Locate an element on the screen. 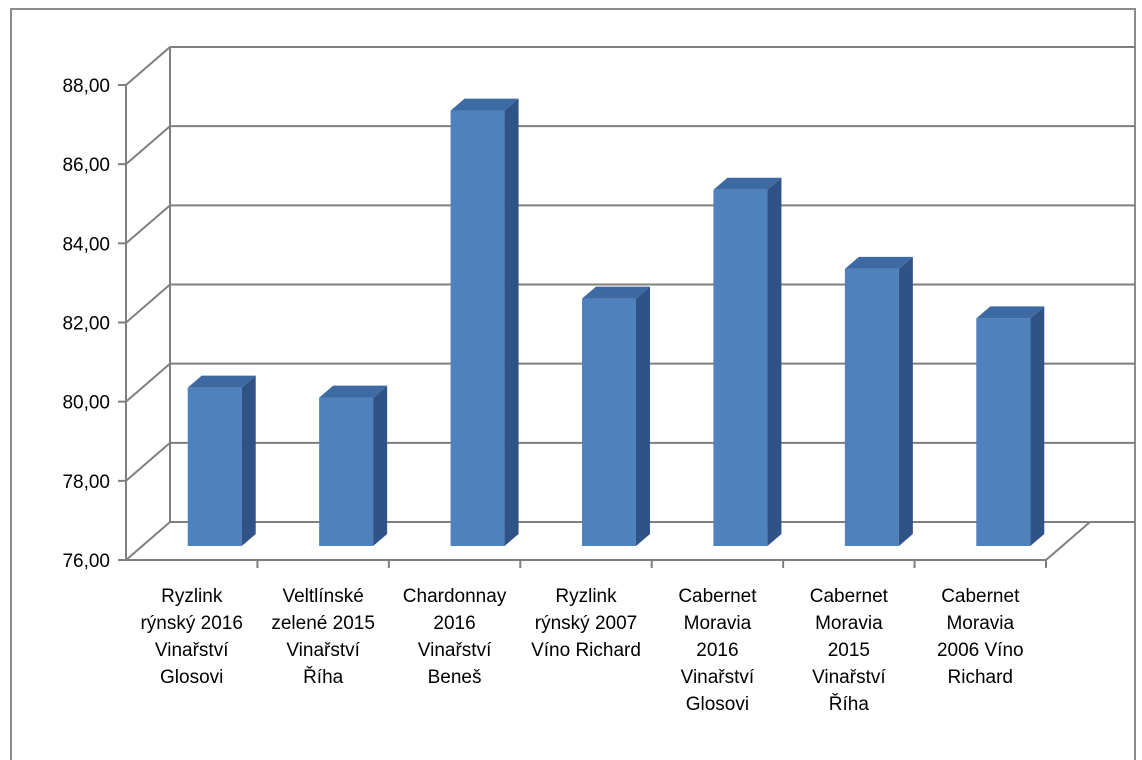 Image resolution: width=1142 pixels, height=760 pixels. category-label-line: rýnský 2016 is located at coordinates (191, 623).